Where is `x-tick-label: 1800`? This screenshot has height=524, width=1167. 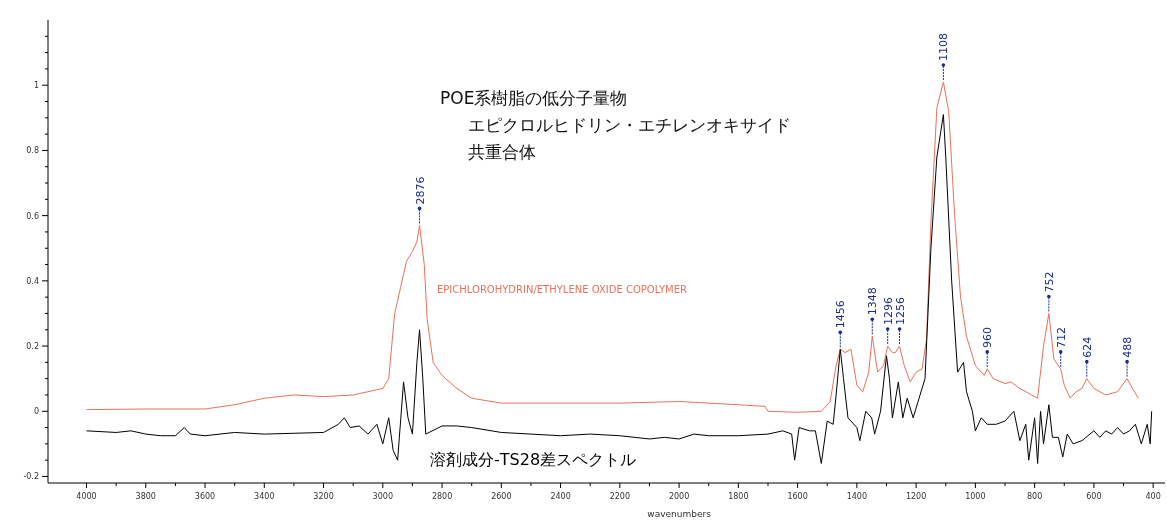 x-tick-label: 1800 is located at coordinates (738, 496).